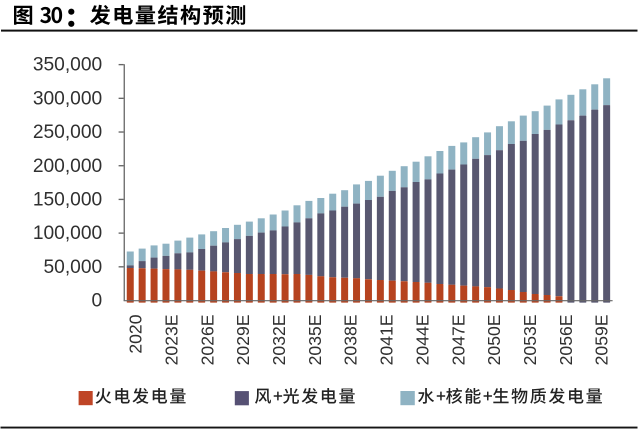  Describe the element at coordinates (73, 267) in the screenshot. I see `svg-text: 50,000` at that location.